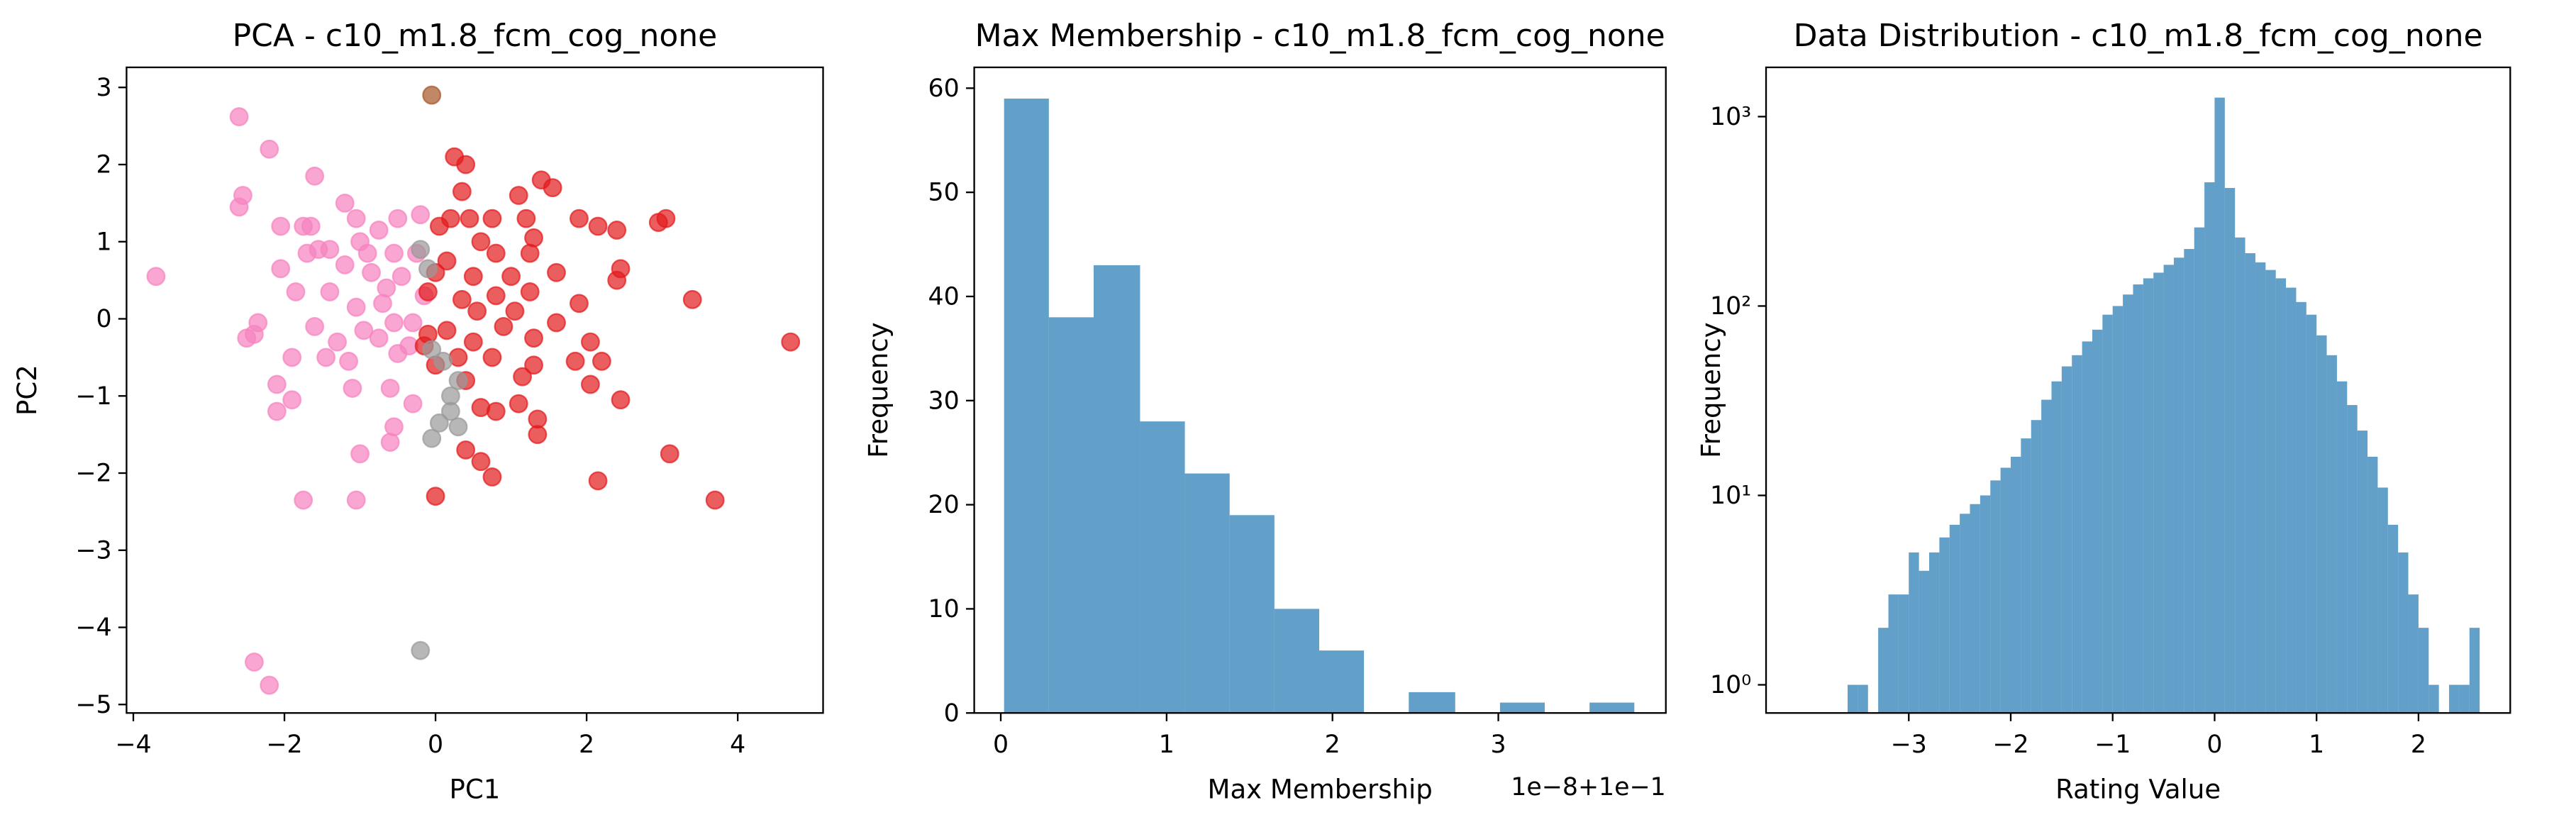  What do you see at coordinates (475, 790) in the screenshot?
I see `x-axis-label: PC1` at bounding box center [475, 790].